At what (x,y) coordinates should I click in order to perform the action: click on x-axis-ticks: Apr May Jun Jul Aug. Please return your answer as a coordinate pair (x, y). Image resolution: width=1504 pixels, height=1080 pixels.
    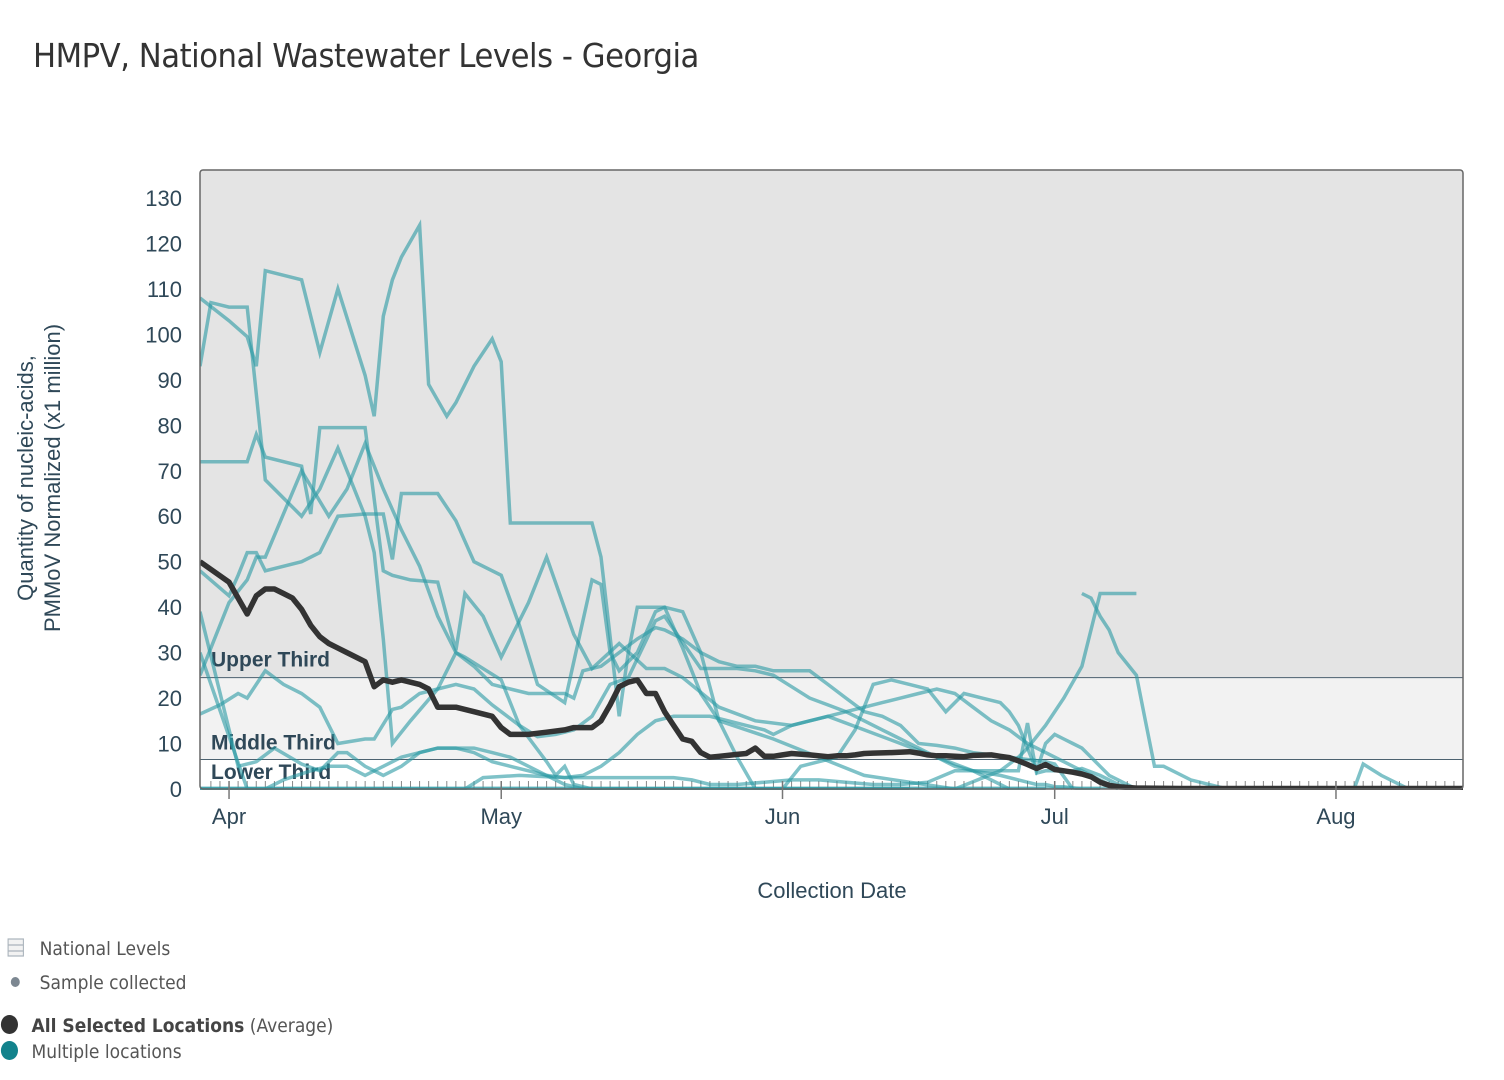
    Looking at the image, I should click on (784, 805).